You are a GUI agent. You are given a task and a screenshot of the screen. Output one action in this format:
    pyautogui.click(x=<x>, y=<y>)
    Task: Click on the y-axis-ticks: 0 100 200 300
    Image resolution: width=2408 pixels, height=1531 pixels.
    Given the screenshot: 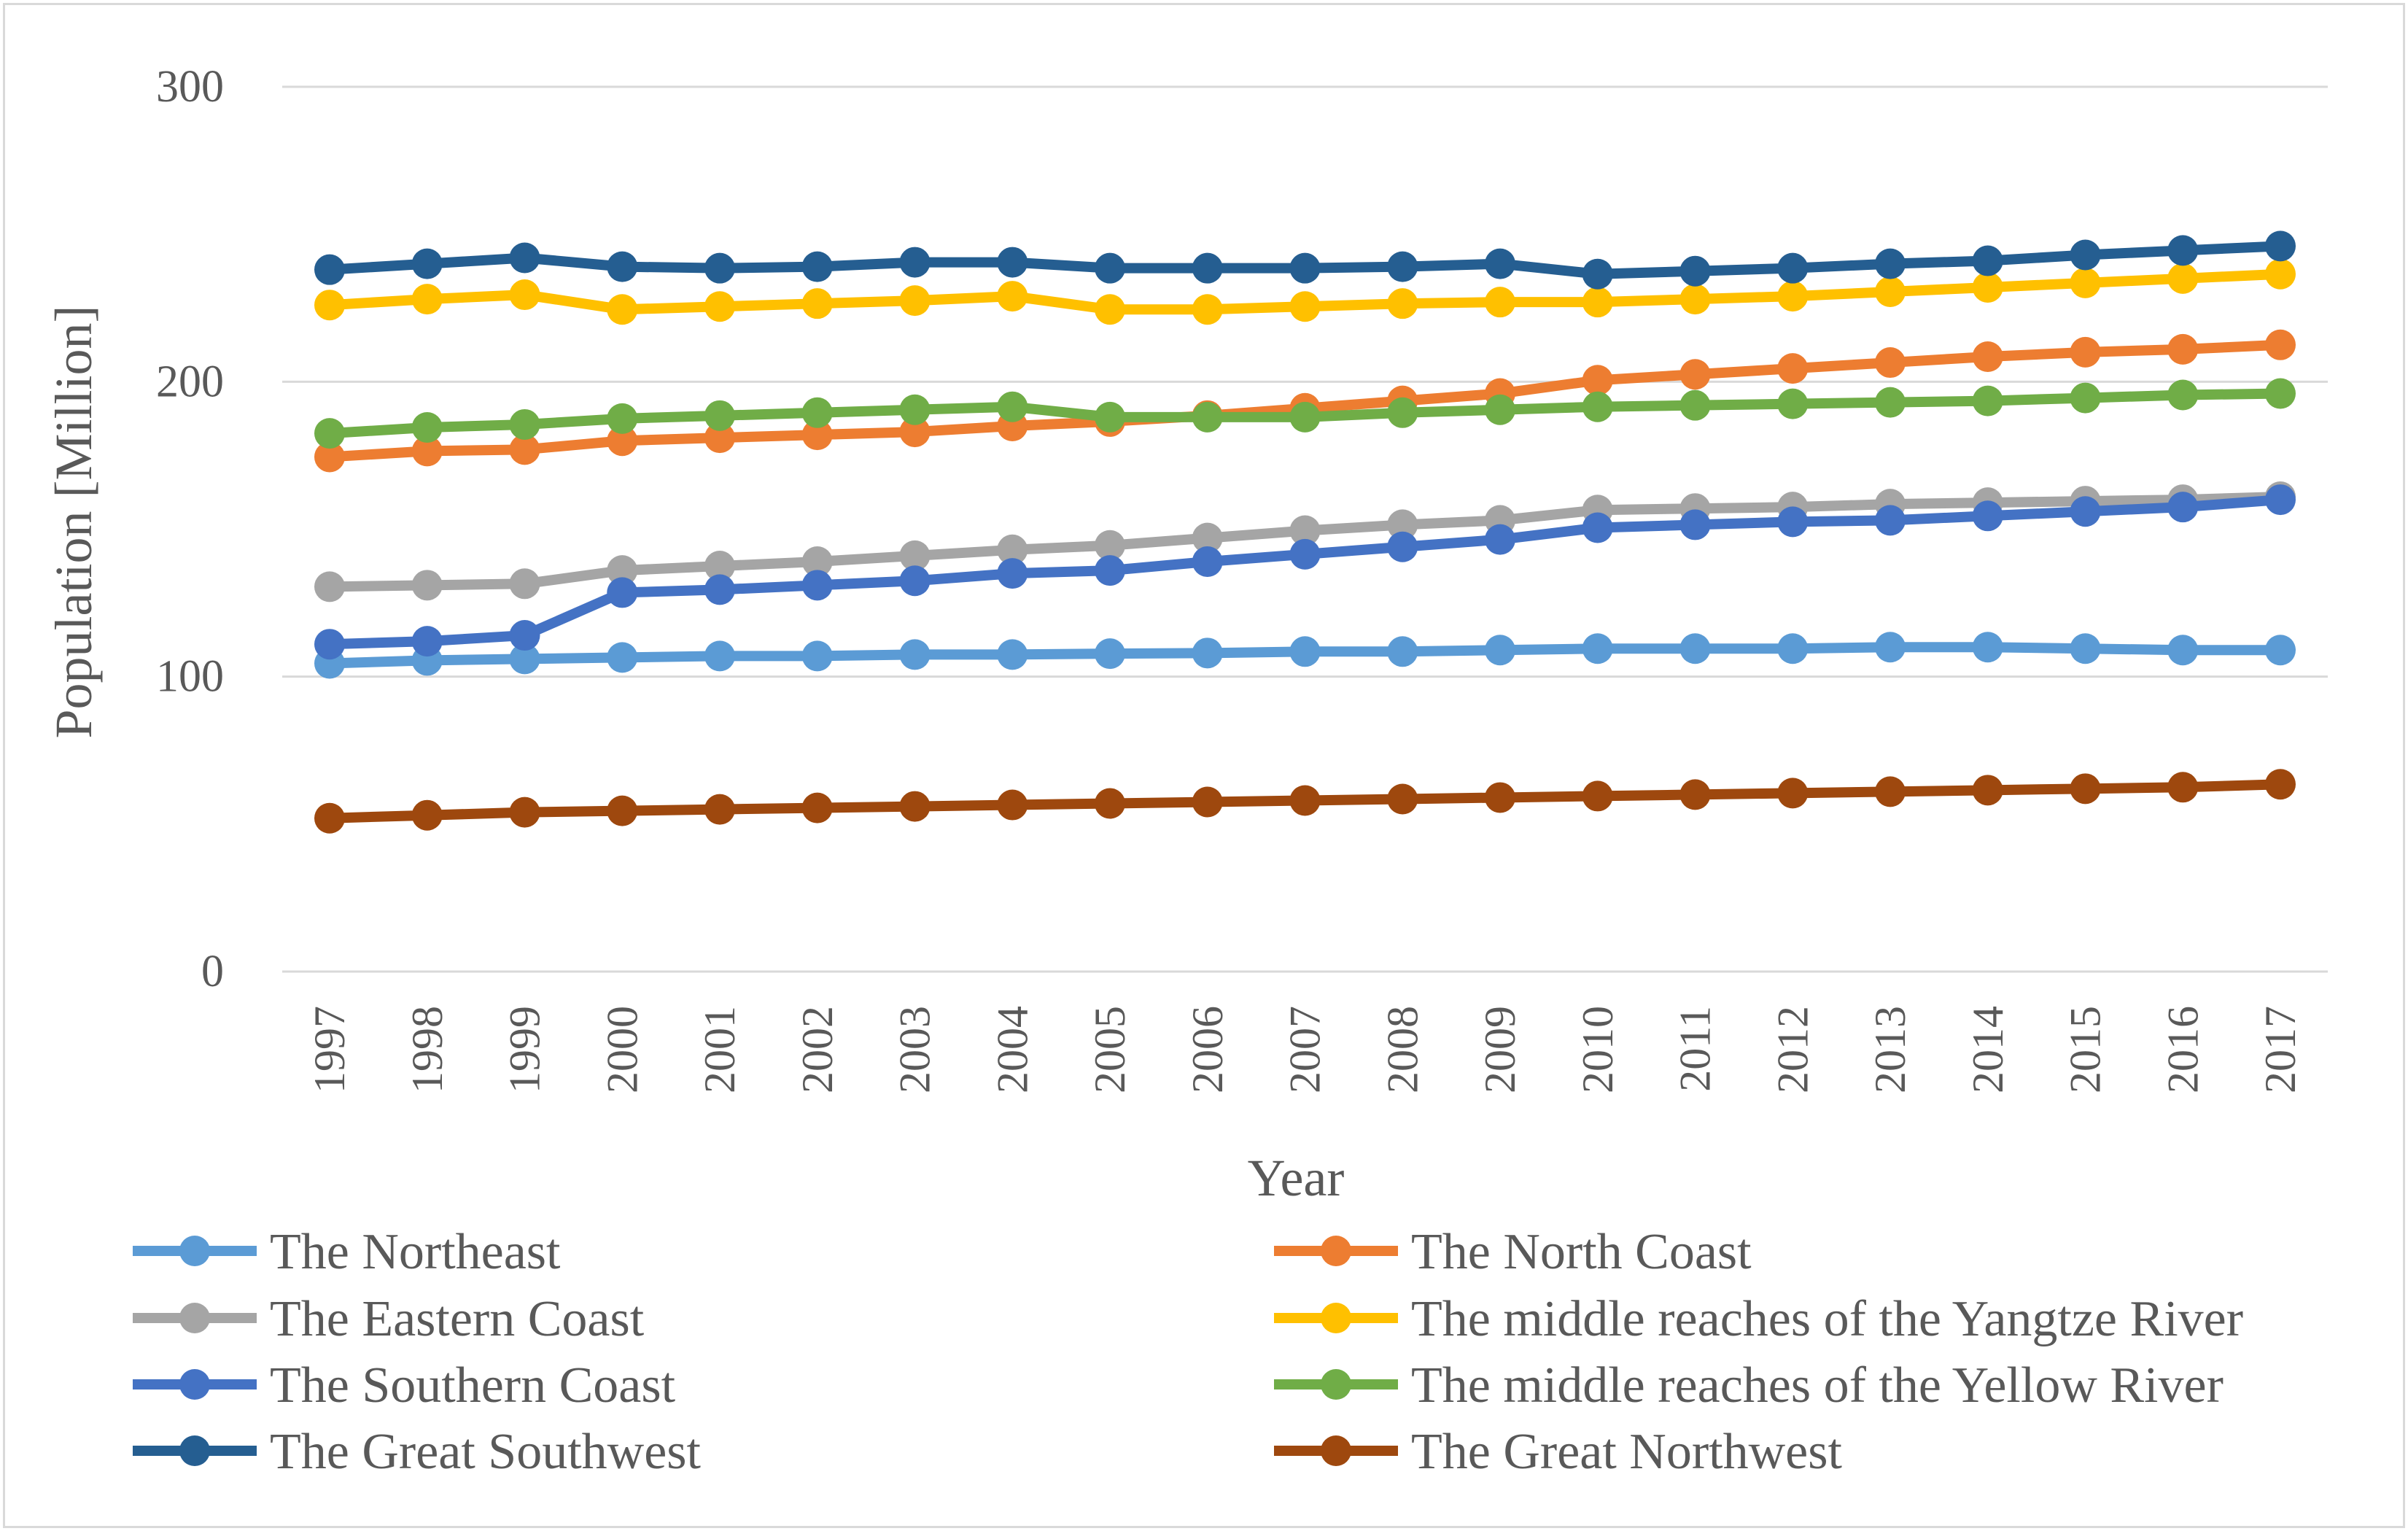 What is the action you would take?
    pyautogui.click(x=190, y=529)
    